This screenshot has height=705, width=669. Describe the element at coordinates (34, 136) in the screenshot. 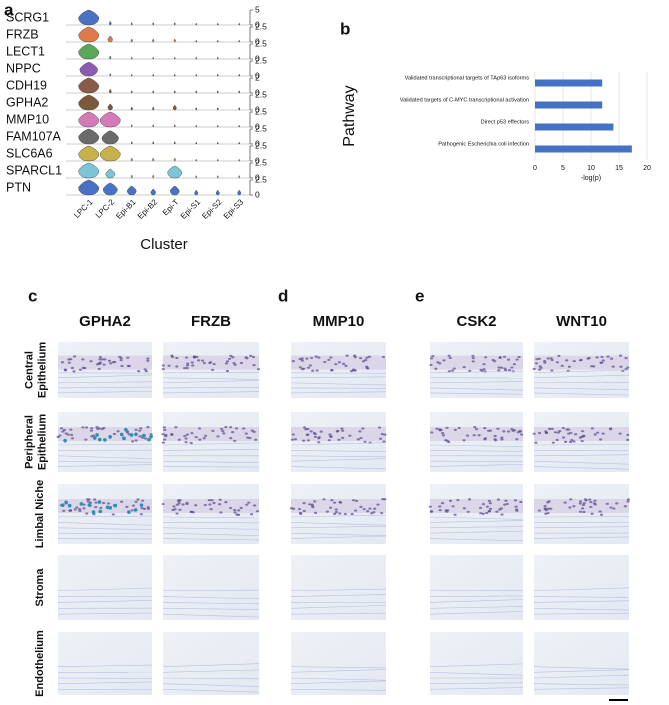

I see `gene-label: FAM107A` at that location.